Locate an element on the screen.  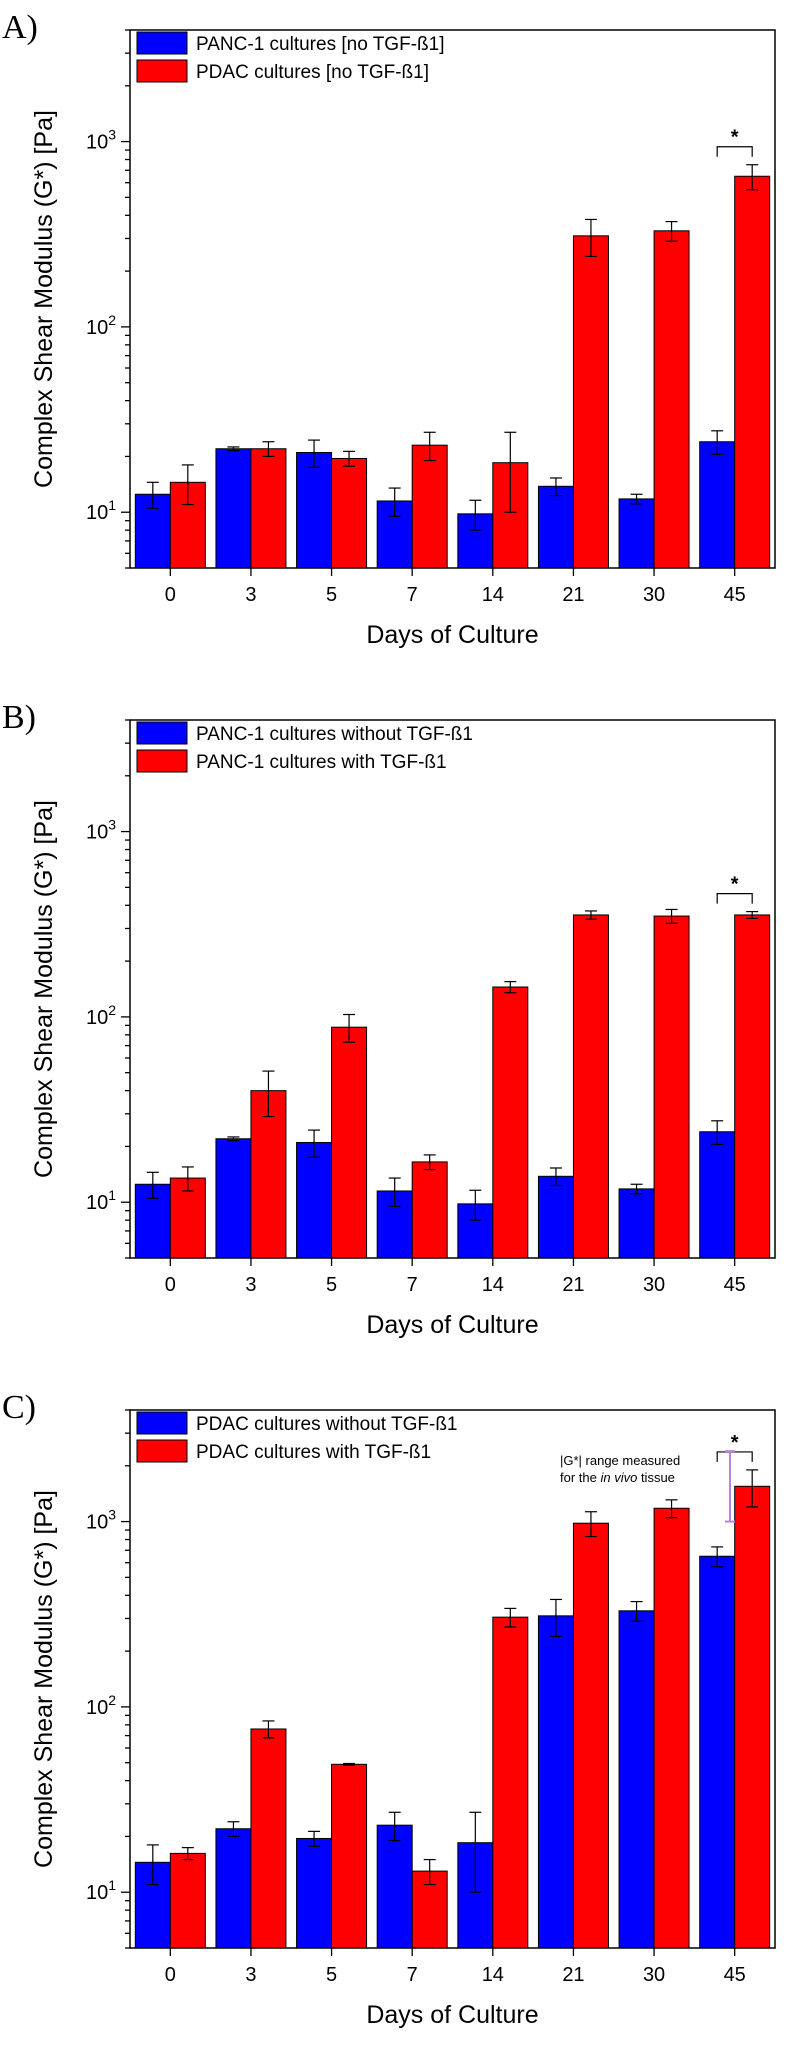
legend-label: PDAC cultures without TGF-ß1 is located at coordinates (327, 1424).